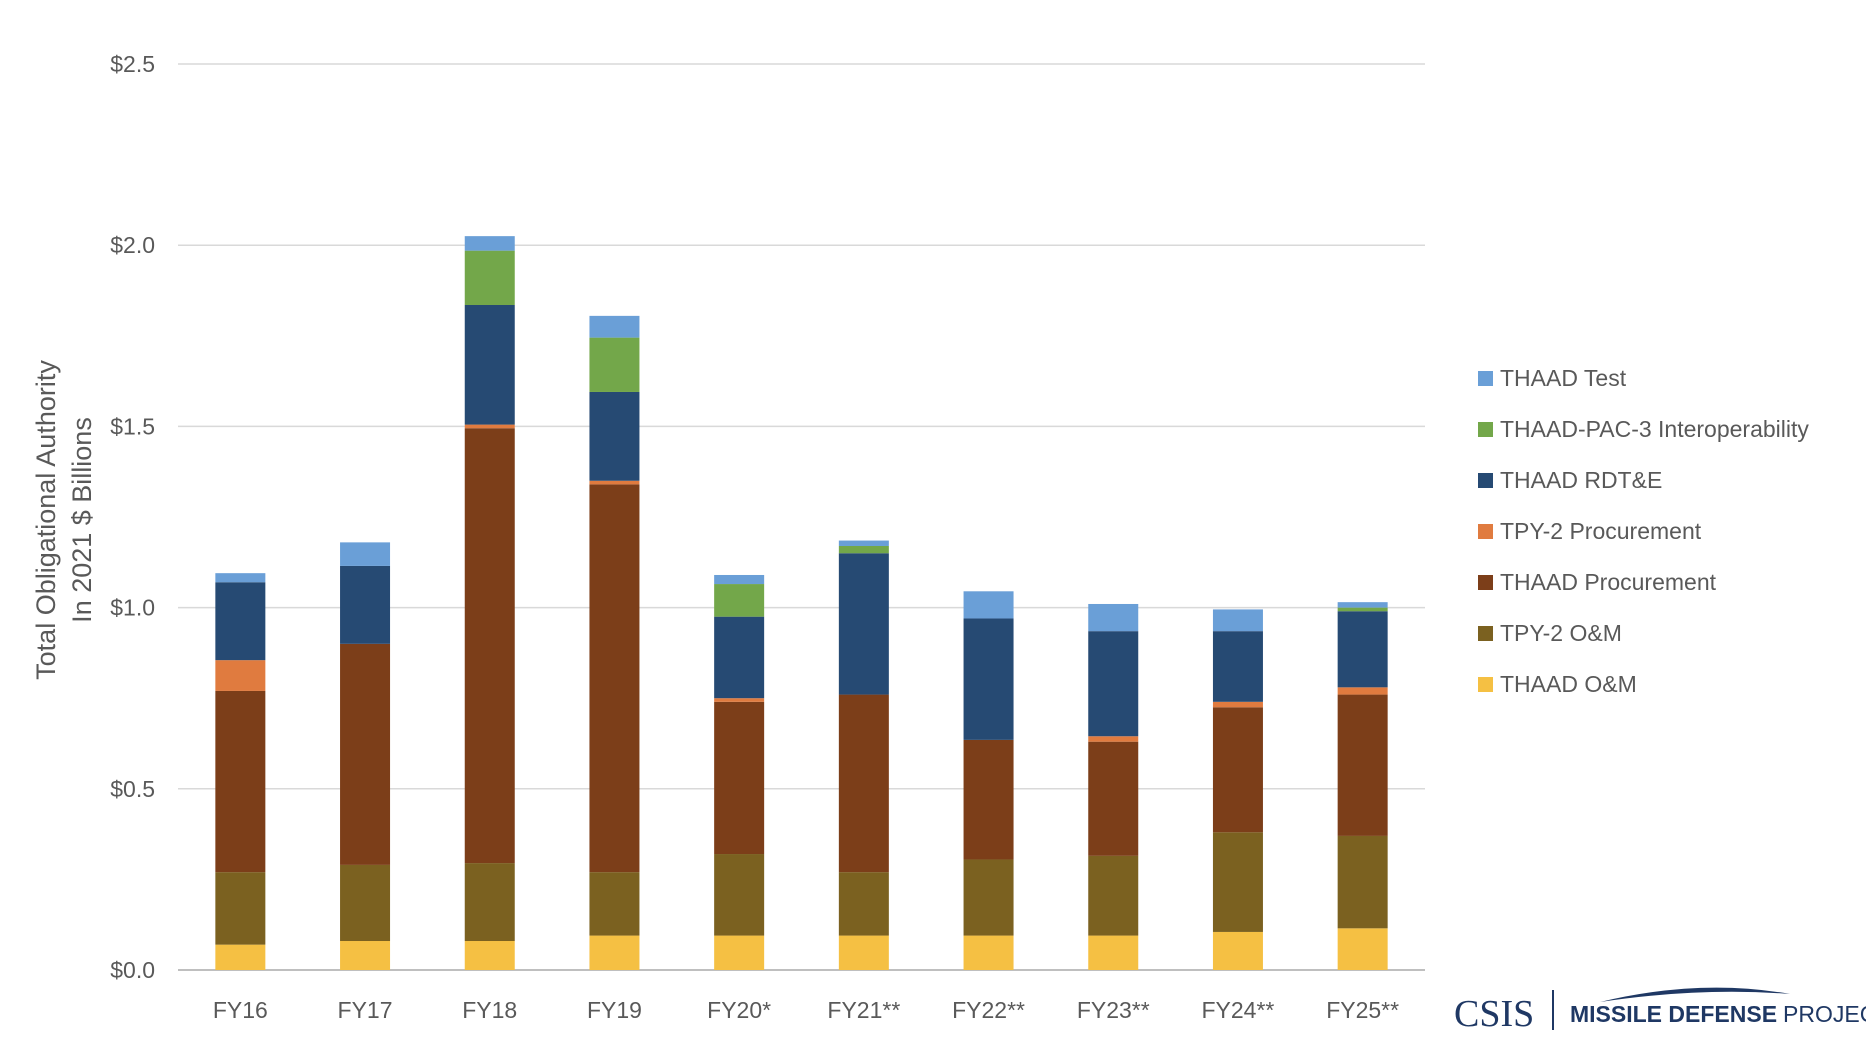 This screenshot has height=1040, width=1866. I want to click on y-tick-label: $1.5, so click(132, 426).